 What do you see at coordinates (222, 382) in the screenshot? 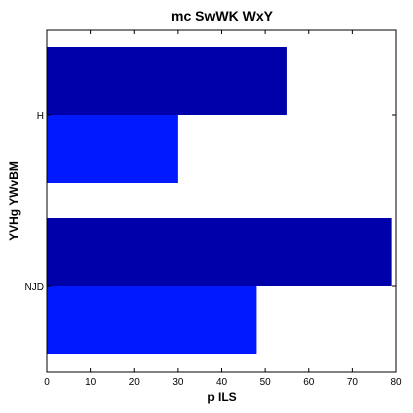
I see `x-tick-label: 40` at bounding box center [222, 382].